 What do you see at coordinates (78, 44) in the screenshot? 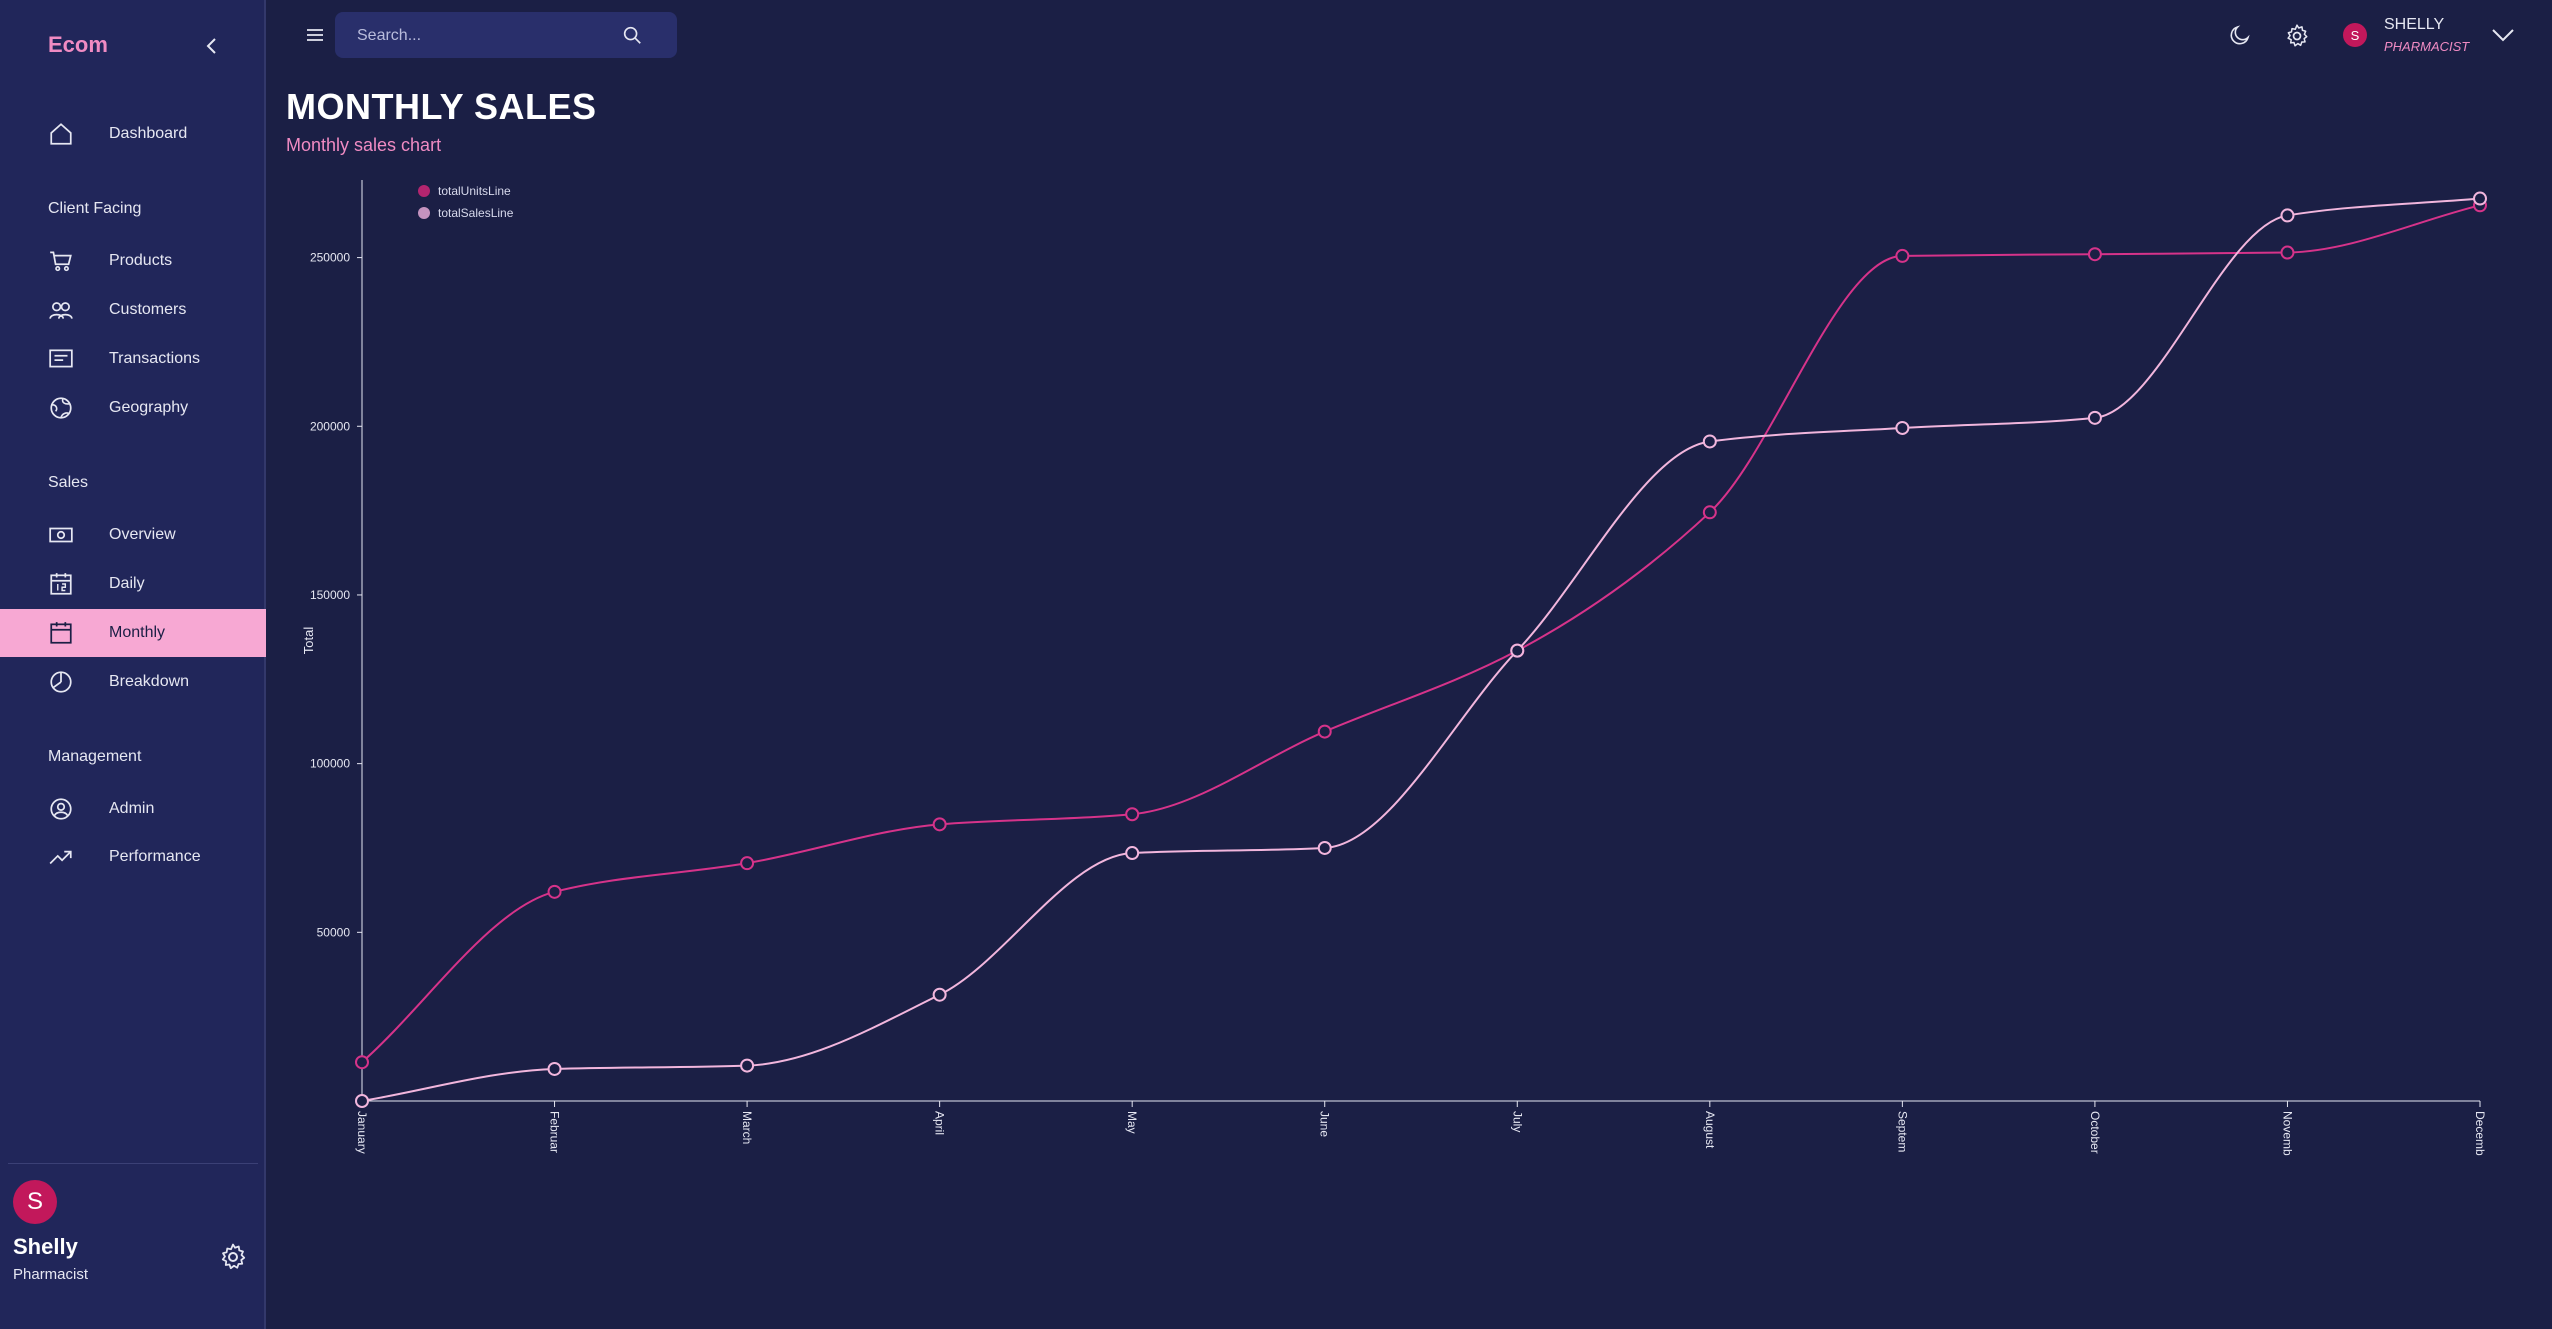
I see `brand-logo: Ecom` at bounding box center [78, 44].